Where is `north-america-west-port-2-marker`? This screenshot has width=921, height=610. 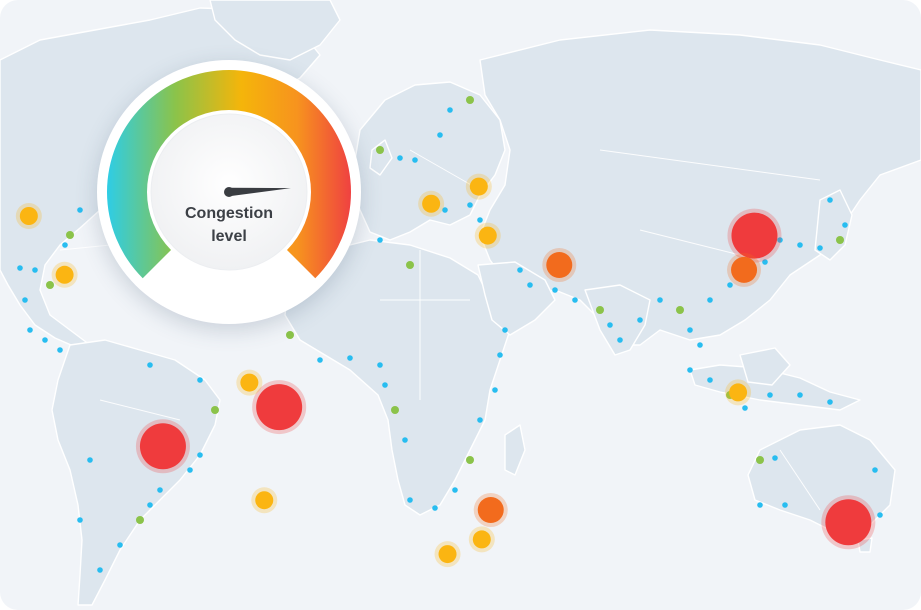
north-america-west-port-2-marker is located at coordinates (64, 274).